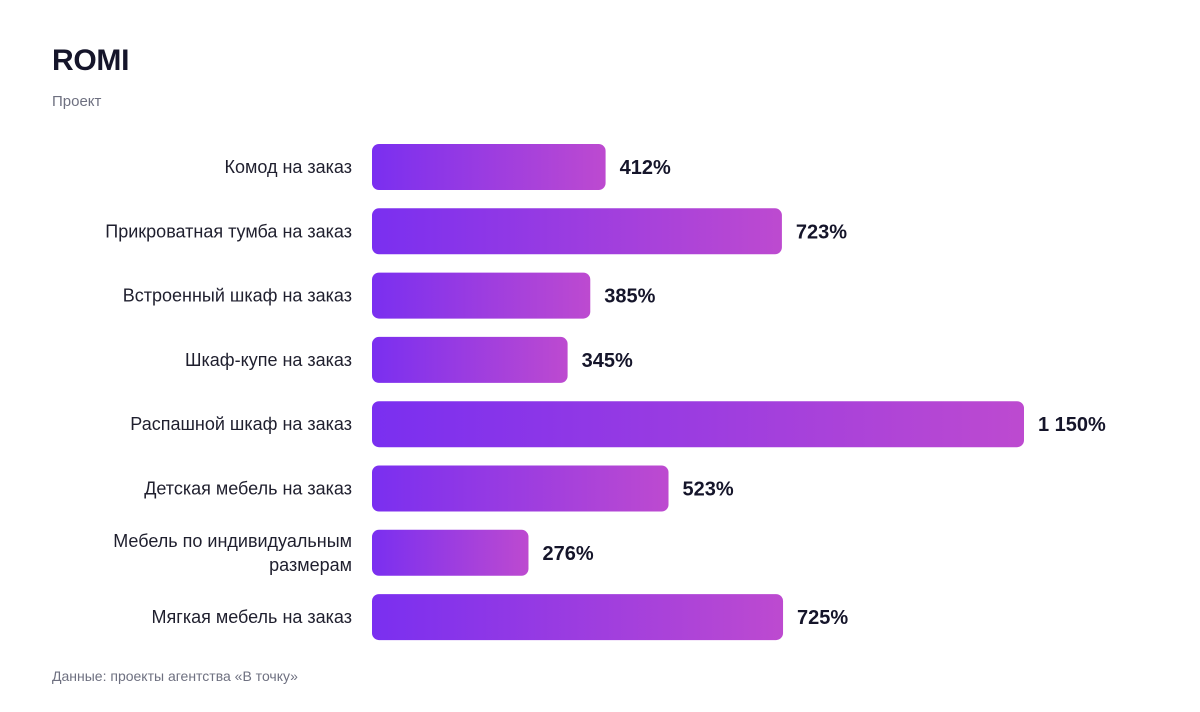 This screenshot has height=712, width=1200. I want to click on value-label: 385%, so click(629, 297).